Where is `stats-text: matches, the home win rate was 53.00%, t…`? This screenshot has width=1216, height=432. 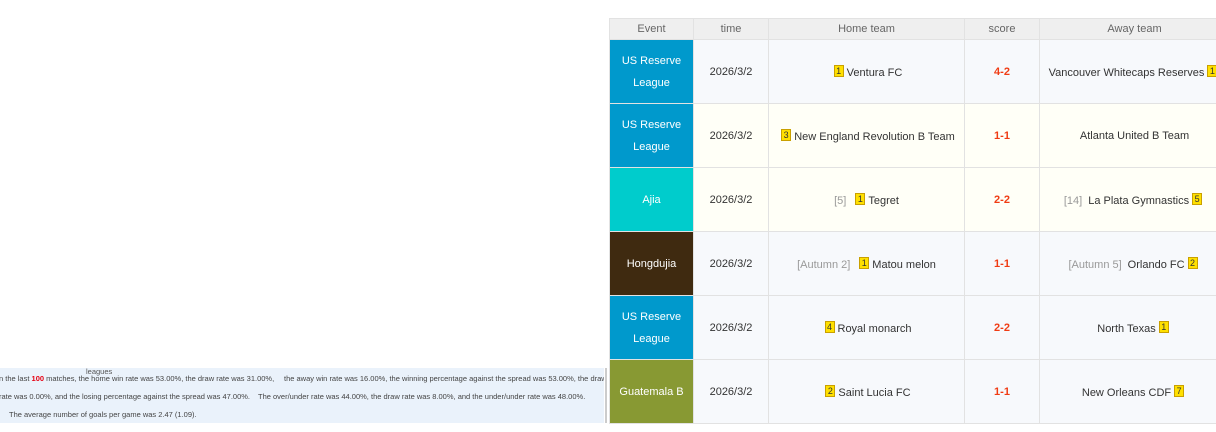
stats-text: matches, the home win rate was 53.00%, t… is located at coordinates (159, 378).